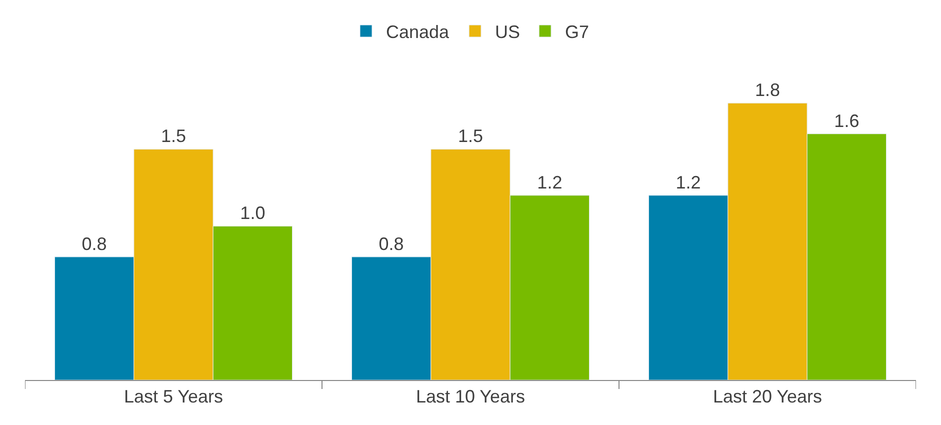 This screenshot has width=941, height=425. Describe the element at coordinates (767, 396) in the screenshot. I see `x-tick-label: Last 20 Years` at that location.